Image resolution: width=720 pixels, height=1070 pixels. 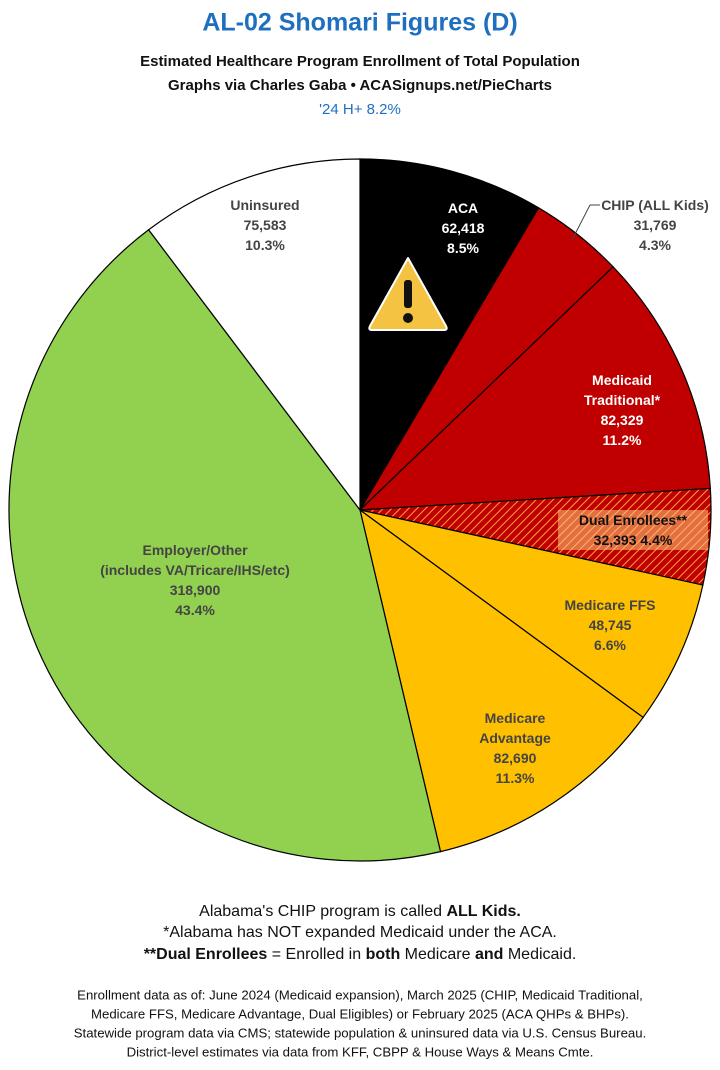 I want to click on slice-label: CHIP (ALL Kids) 31,769 4.3%, so click(x=655, y=225).